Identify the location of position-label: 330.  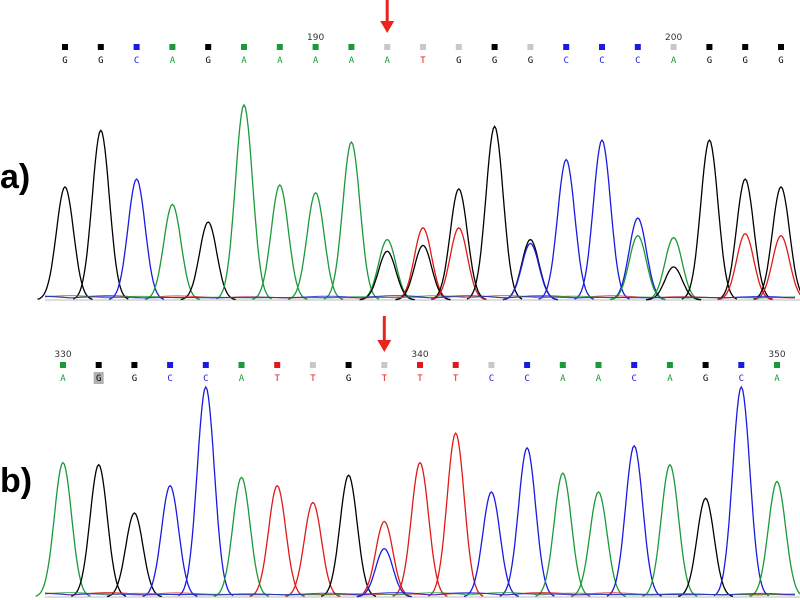
(62, 355).